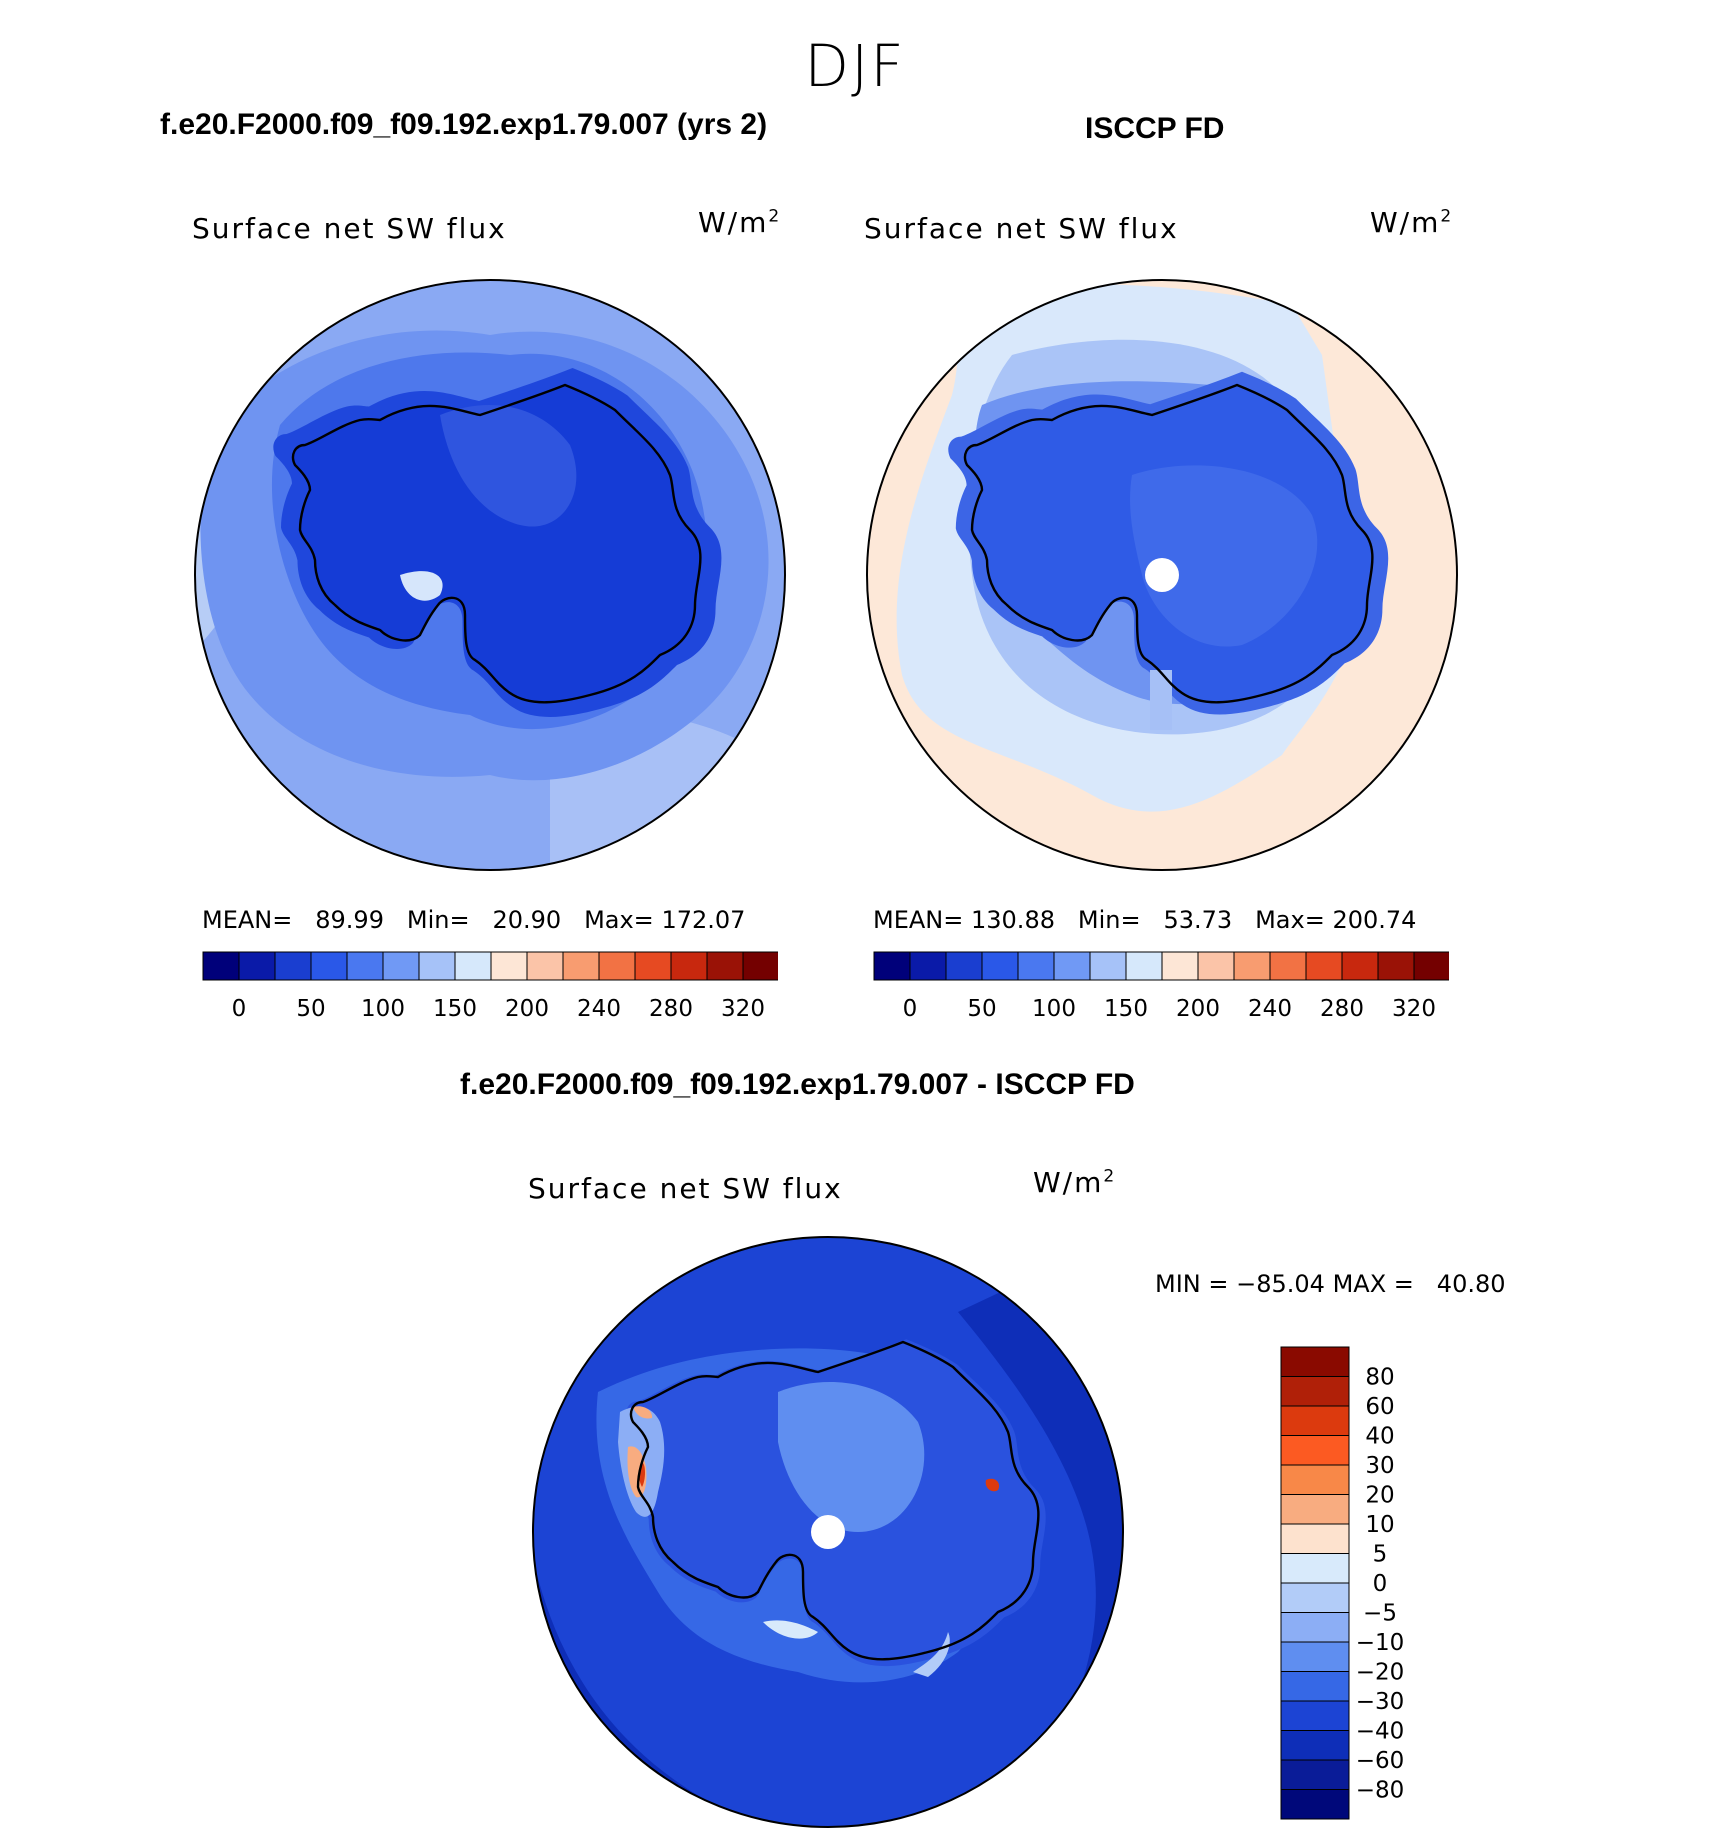 Image resolution: width=1710 pixels, height=1840 pixels. I want to click on diff-colorbar-label: 30, so click(1379, 1466).